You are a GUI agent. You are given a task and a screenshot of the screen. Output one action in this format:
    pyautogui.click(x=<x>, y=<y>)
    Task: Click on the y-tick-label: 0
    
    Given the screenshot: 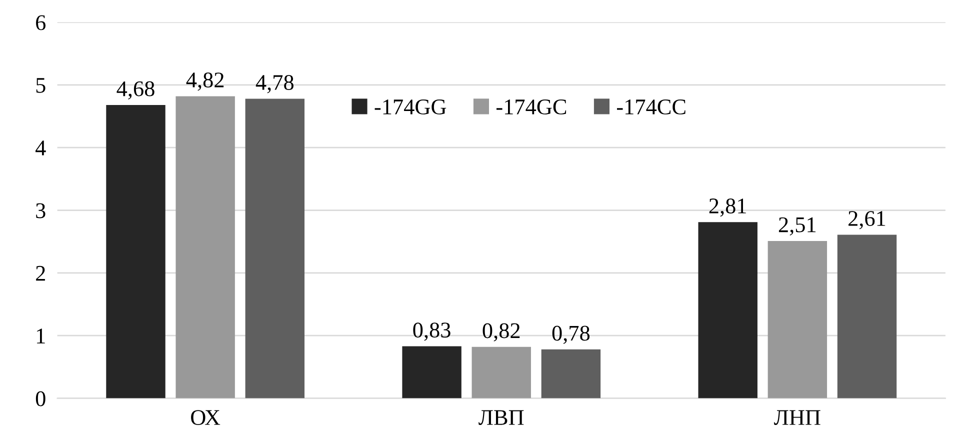 What is the action you would take?
    pyautogui.click(x=41, y=398)
    